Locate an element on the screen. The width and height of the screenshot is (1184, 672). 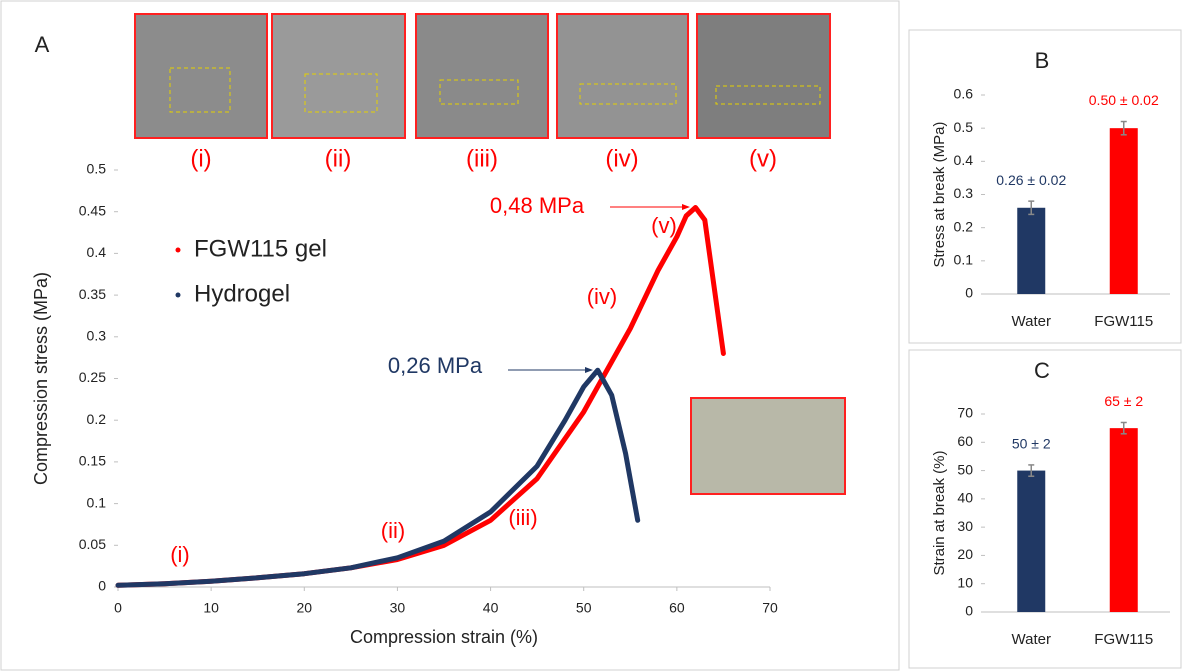
annotation: (v) is located at coordinates (664, 225).